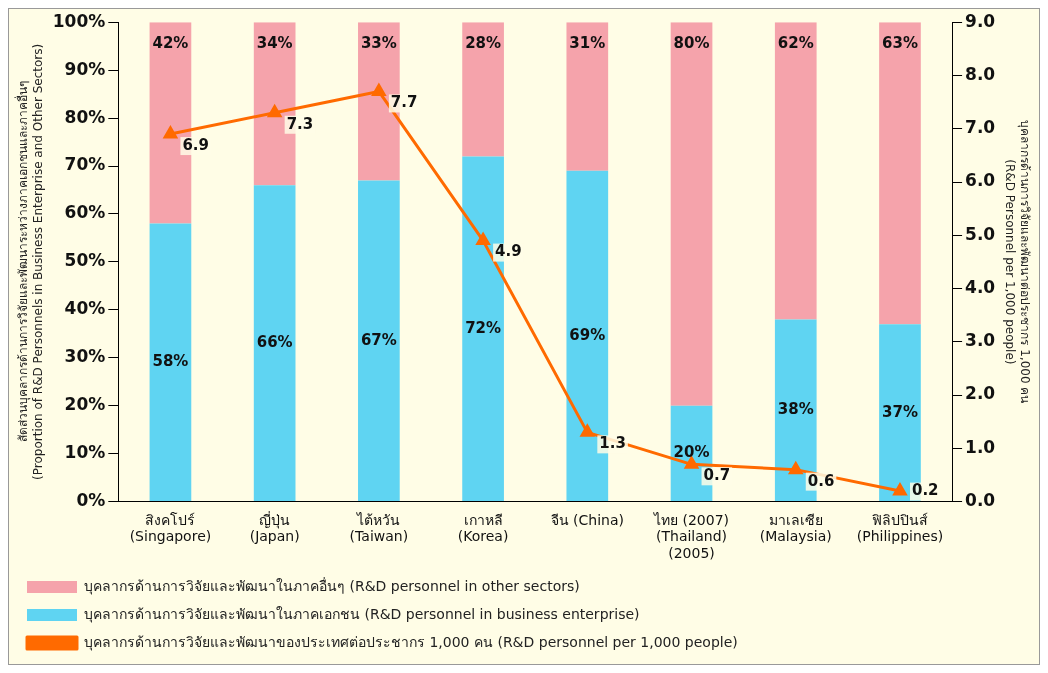 This screenshot has height=673, width=1048. Describe the element at coordinates (362, 614) in the screenshot. I see `legend-label: บุคลากรด้านการวิจัยและพัฒนาในภาคเอกชน (R&D personnel in business enterprise)` at that location.